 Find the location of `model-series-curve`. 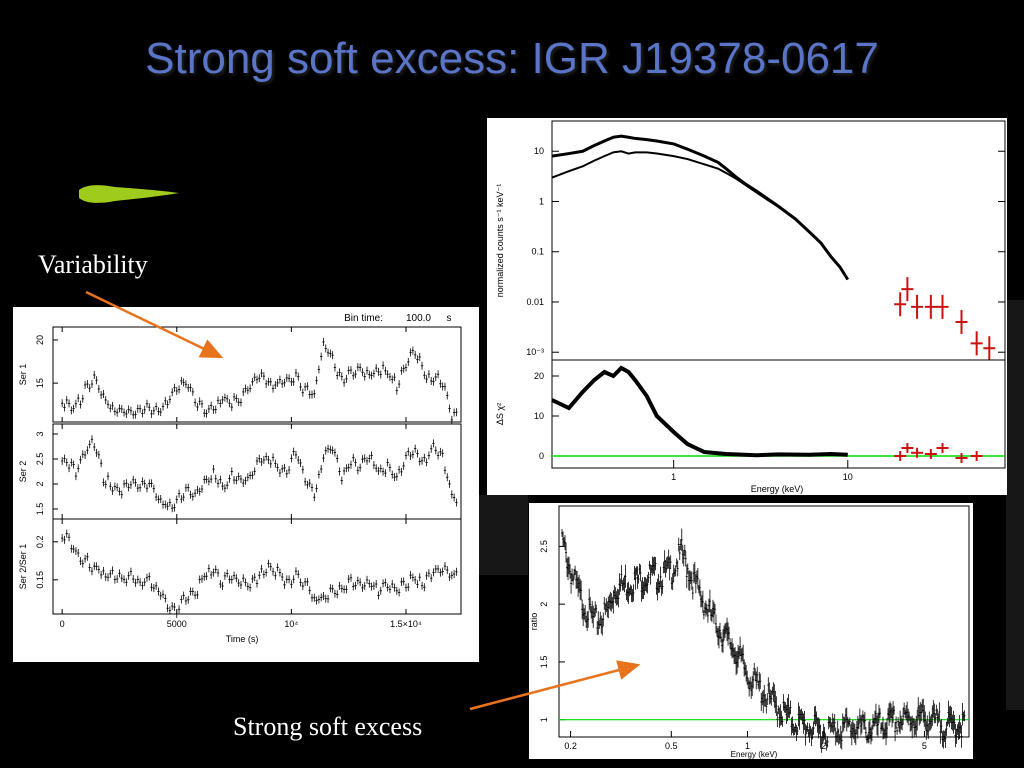

model-series-curve is located at coordinates (700, 215).